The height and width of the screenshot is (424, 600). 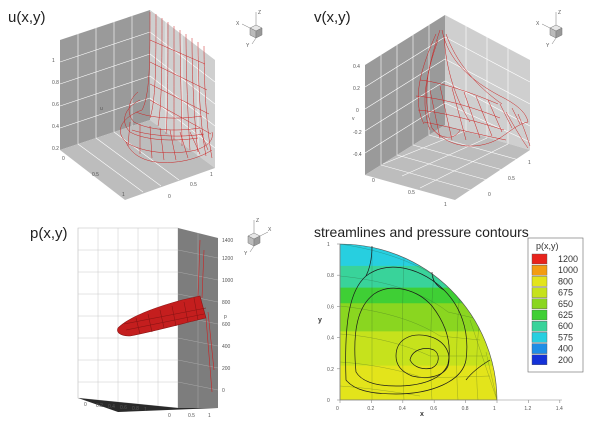 What do you see at coordinates (226, 369) in the screenshot?
I see `panel-p-ztick-1: 200` at bounding box center [226, 369].